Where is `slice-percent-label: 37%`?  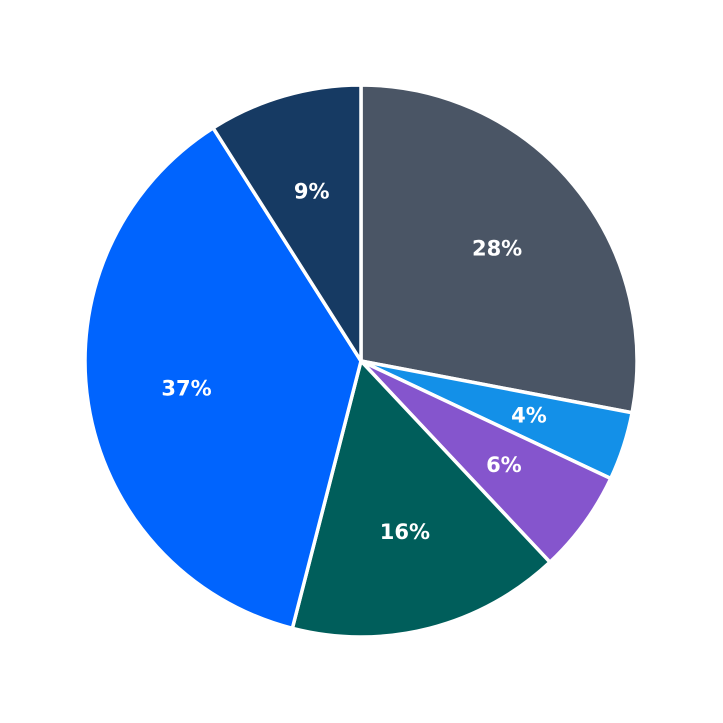
slice-percent-label: 37% is located at coordinates (186, 389).